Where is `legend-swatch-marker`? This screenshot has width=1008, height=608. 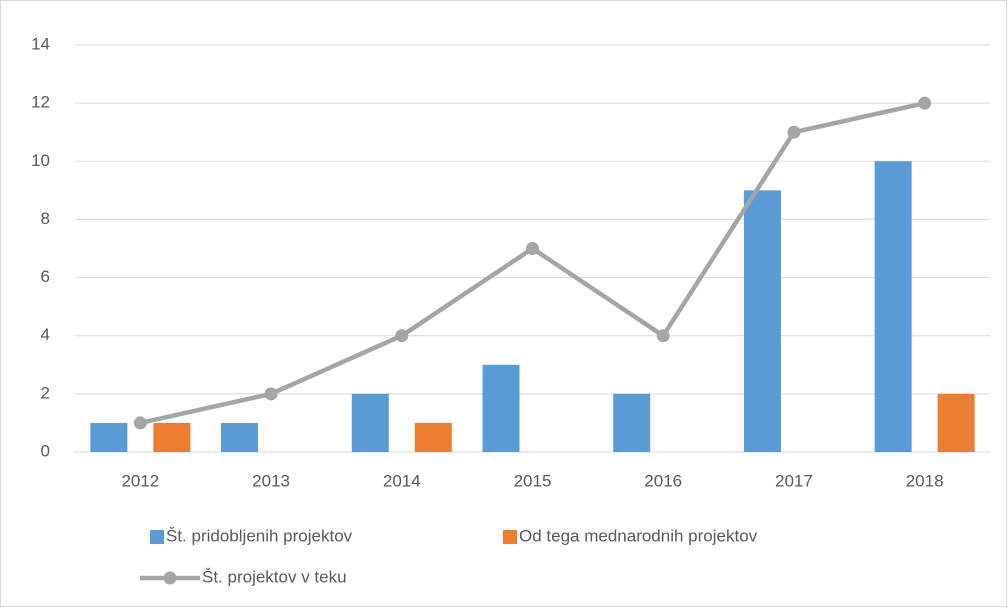
legend-swatch-marker is located at coordinates (170, 578).